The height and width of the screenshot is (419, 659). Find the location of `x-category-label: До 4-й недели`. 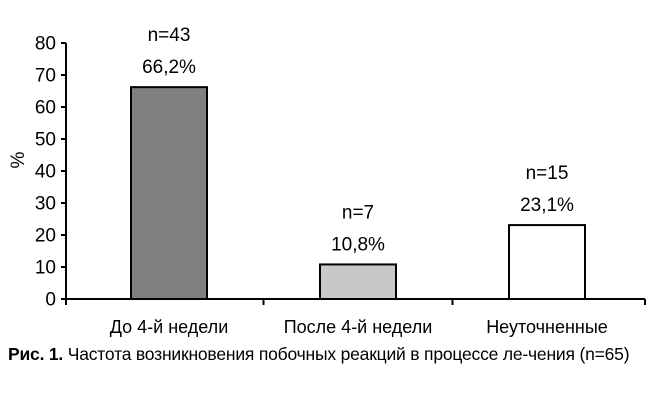

x-category-label: До 4-й недели is located at coordinates (169, 327).